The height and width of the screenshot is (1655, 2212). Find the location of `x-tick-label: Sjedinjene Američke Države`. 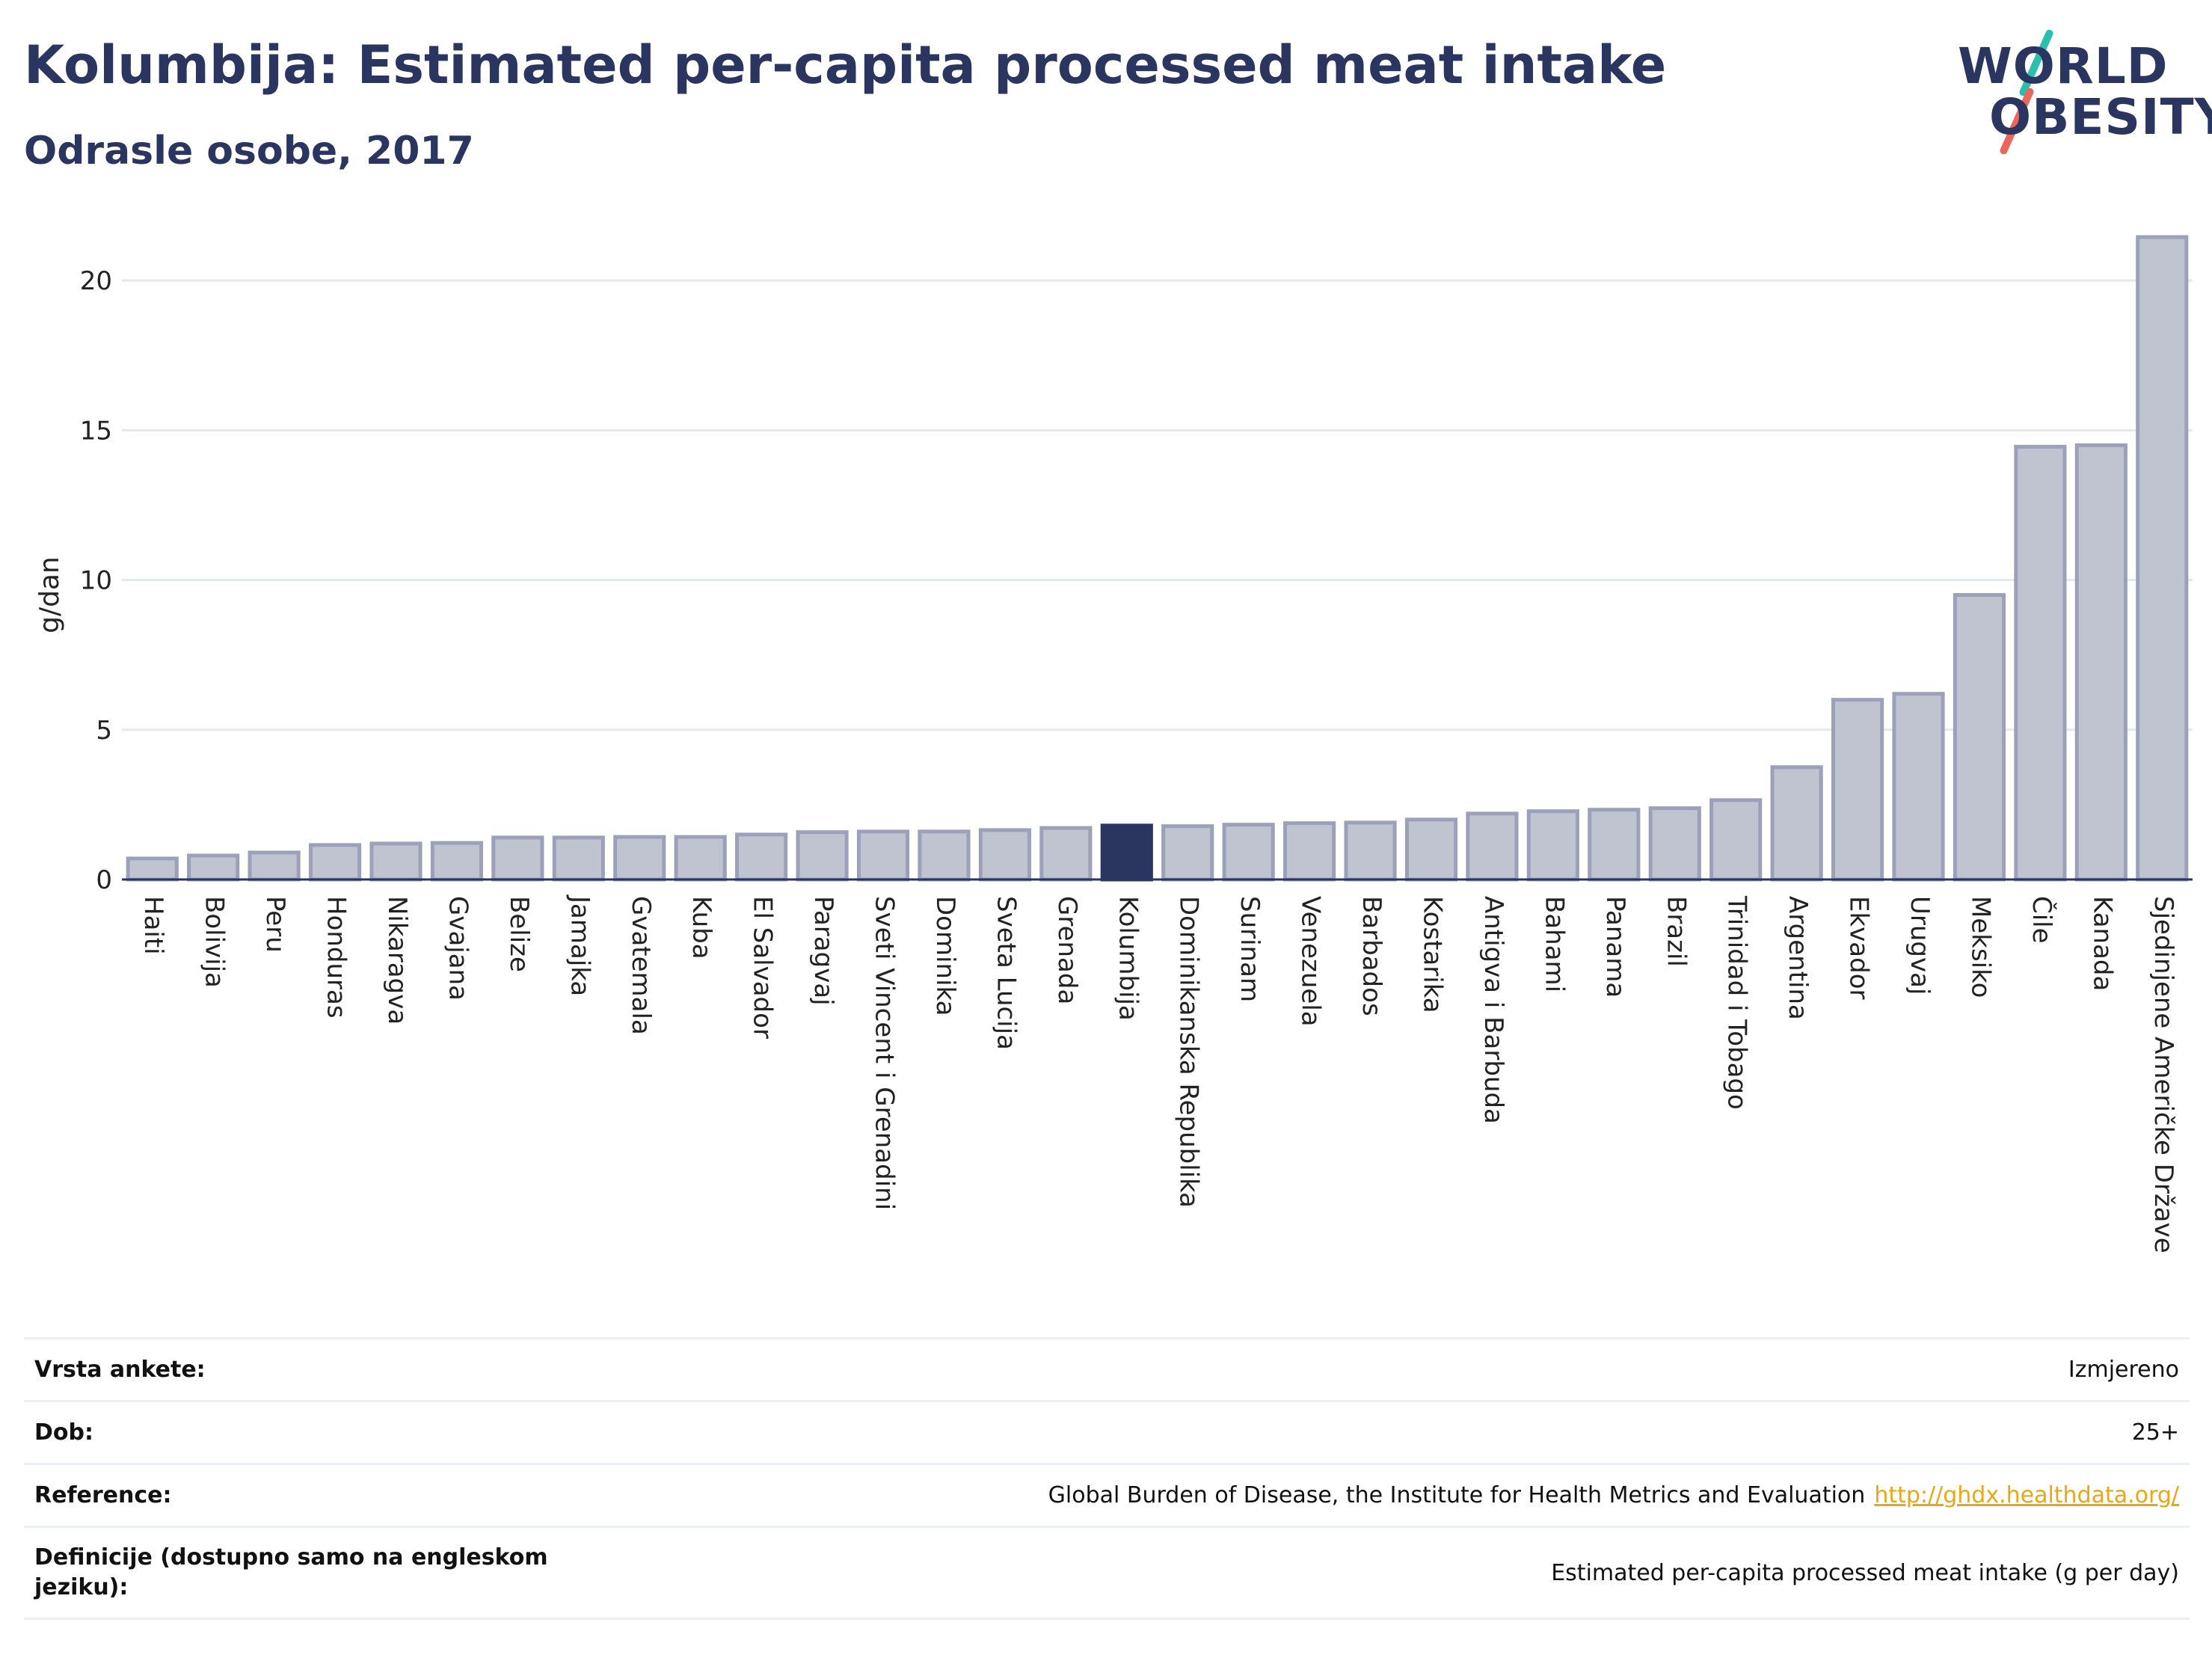

x-tick-label: Sjedinjene Američke Države is located at coordinates (2163, 1074).